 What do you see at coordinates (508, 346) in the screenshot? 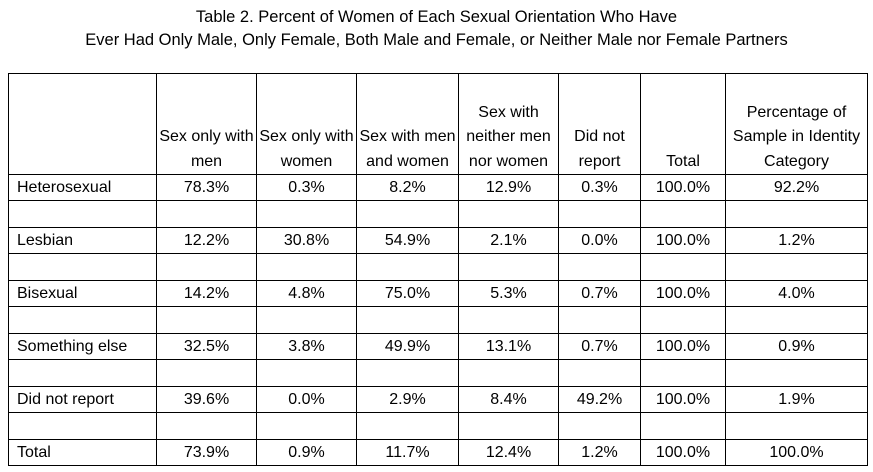
I see `table-cell: 13.1%` at bounding box center [508, 346].